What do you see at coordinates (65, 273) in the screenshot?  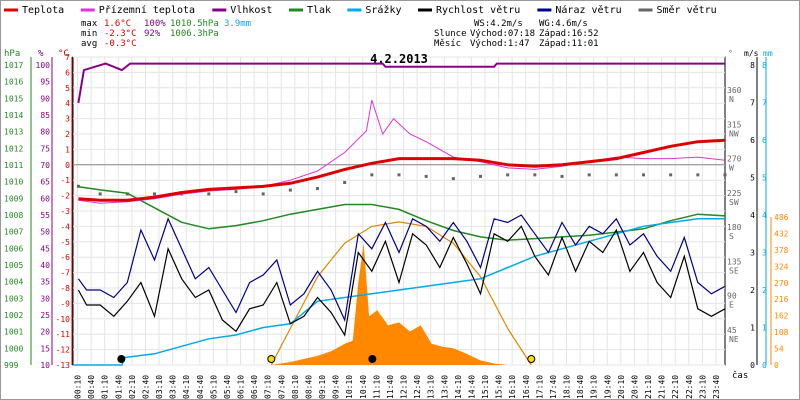 I see `tick-degc-14: -7` at bounding box center [65, 273].